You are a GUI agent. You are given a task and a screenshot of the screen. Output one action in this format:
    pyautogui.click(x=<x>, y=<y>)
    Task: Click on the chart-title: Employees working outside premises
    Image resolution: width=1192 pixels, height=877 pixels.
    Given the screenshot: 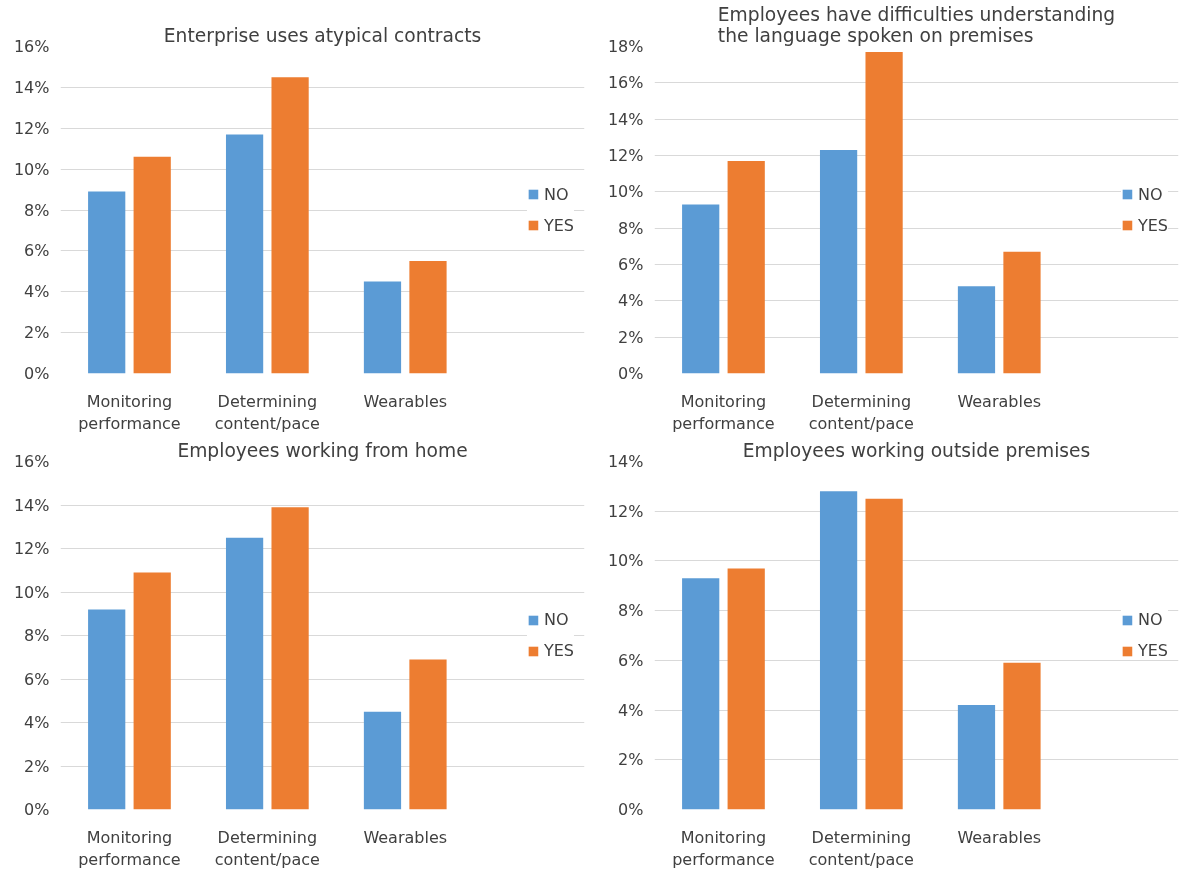 What is the action you would take?
    pyautogui.click(x=916, y=450)
    